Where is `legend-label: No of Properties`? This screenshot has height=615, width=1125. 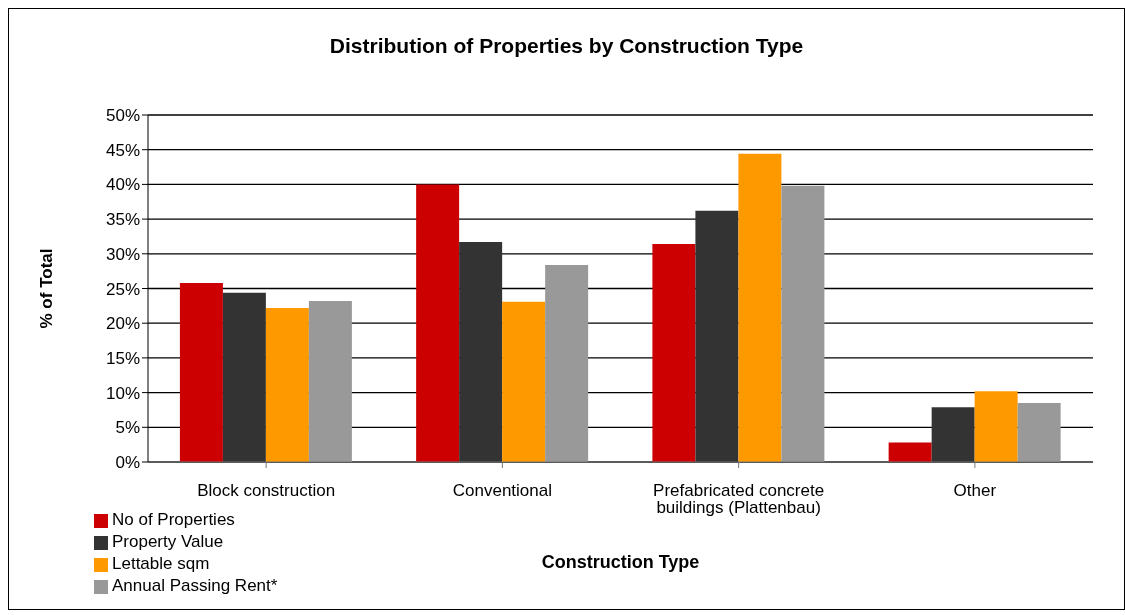 legend-label: No of Properties is located at coordinates (173, 519).